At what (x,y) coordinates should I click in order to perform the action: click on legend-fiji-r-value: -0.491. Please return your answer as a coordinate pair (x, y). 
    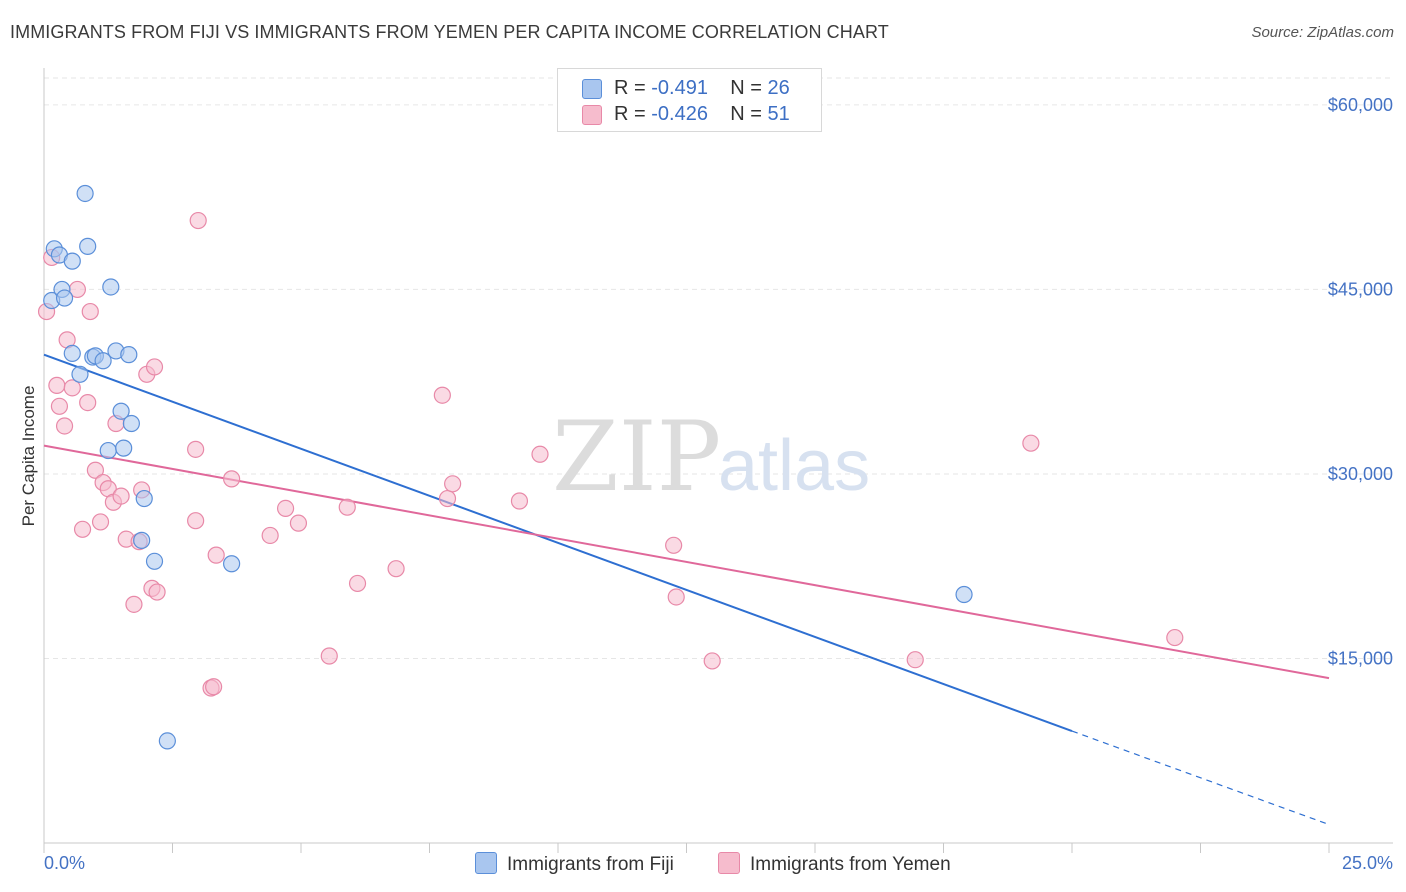
    Looking at the image, I should click on (679, 88).